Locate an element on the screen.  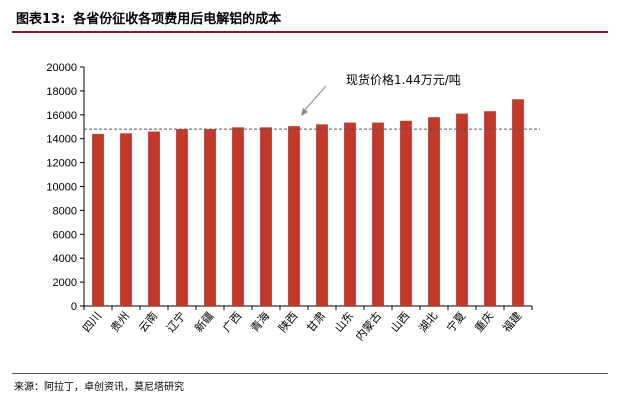
y-tick-label: 10000 is located at coordinates (61, 188).